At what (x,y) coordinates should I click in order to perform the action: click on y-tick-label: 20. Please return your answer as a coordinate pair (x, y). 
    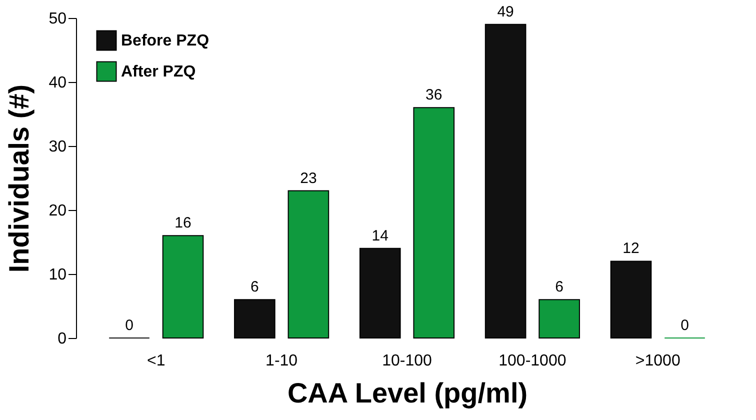
    Looking at the image, I should click on (57, 211).